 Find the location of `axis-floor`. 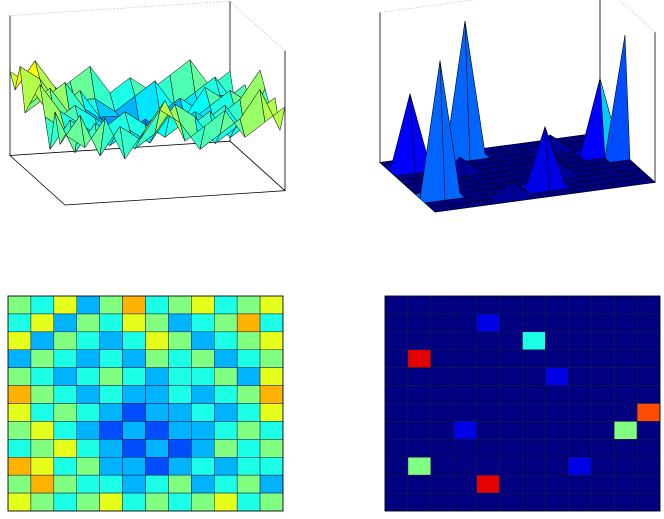

axis-floor is located at coordinates (147, 173).